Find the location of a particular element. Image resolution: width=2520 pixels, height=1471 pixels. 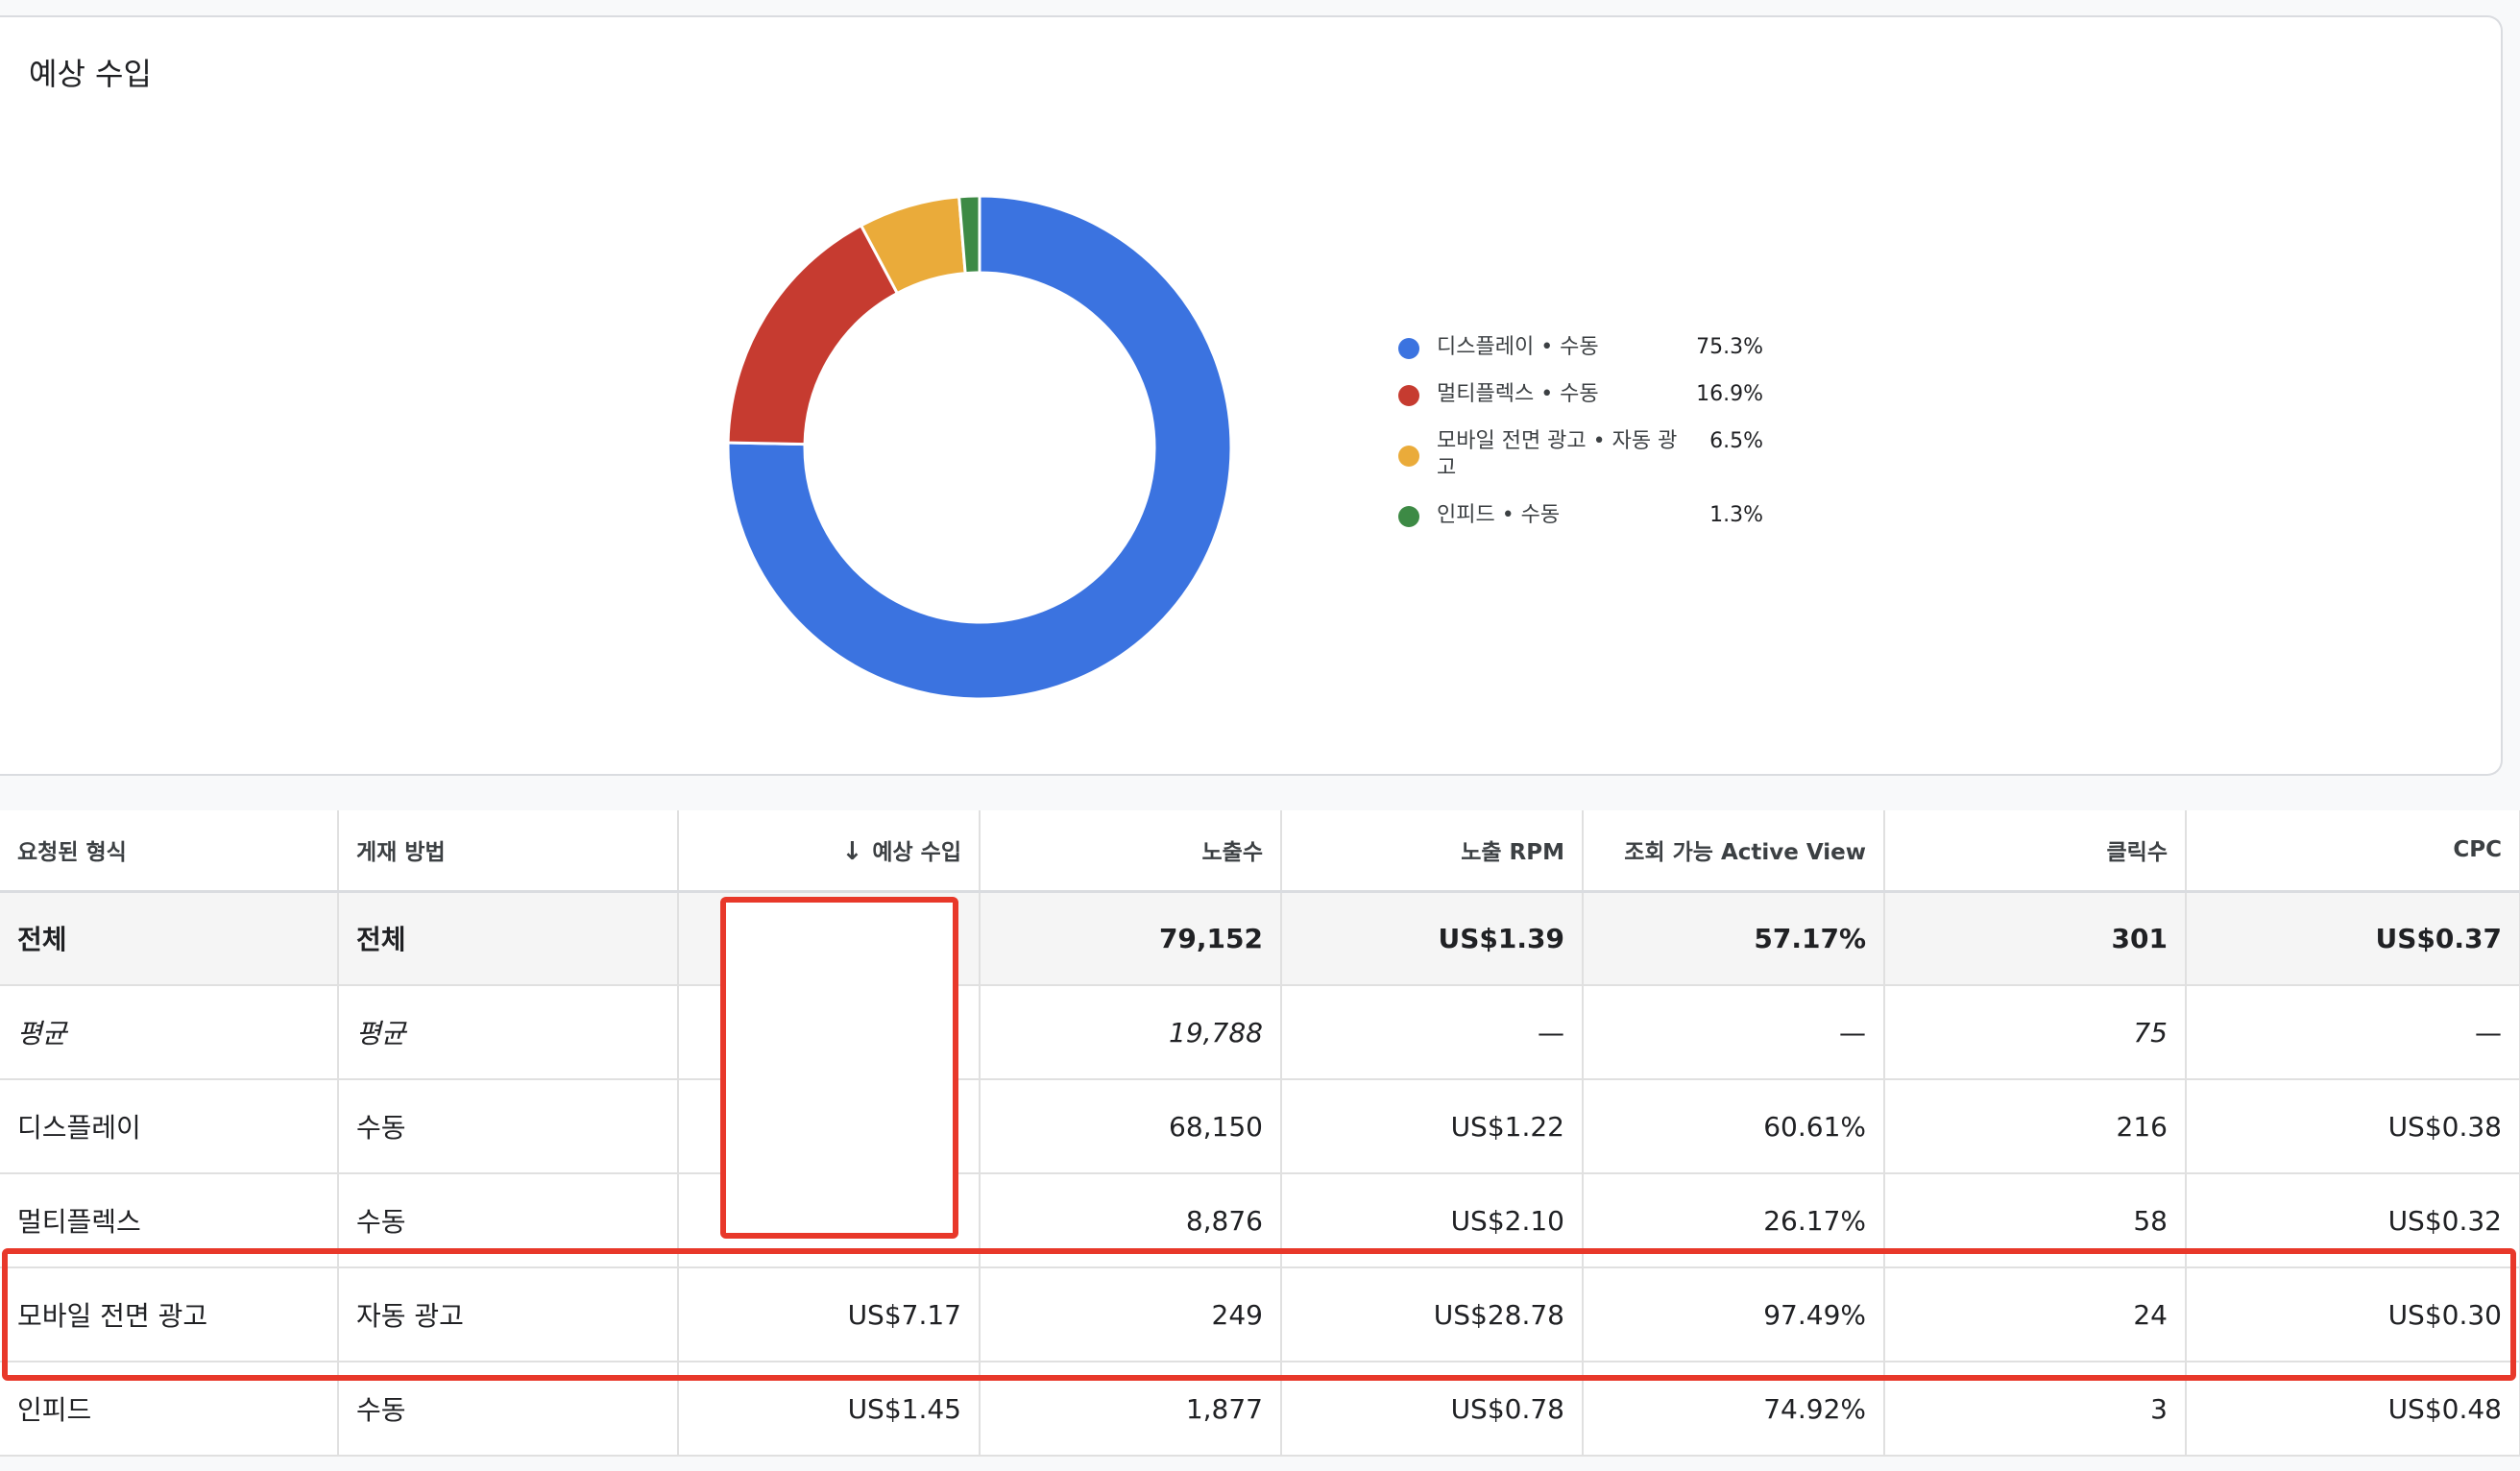

card-title: 예상 수입 is located at coordinates (90, 74).